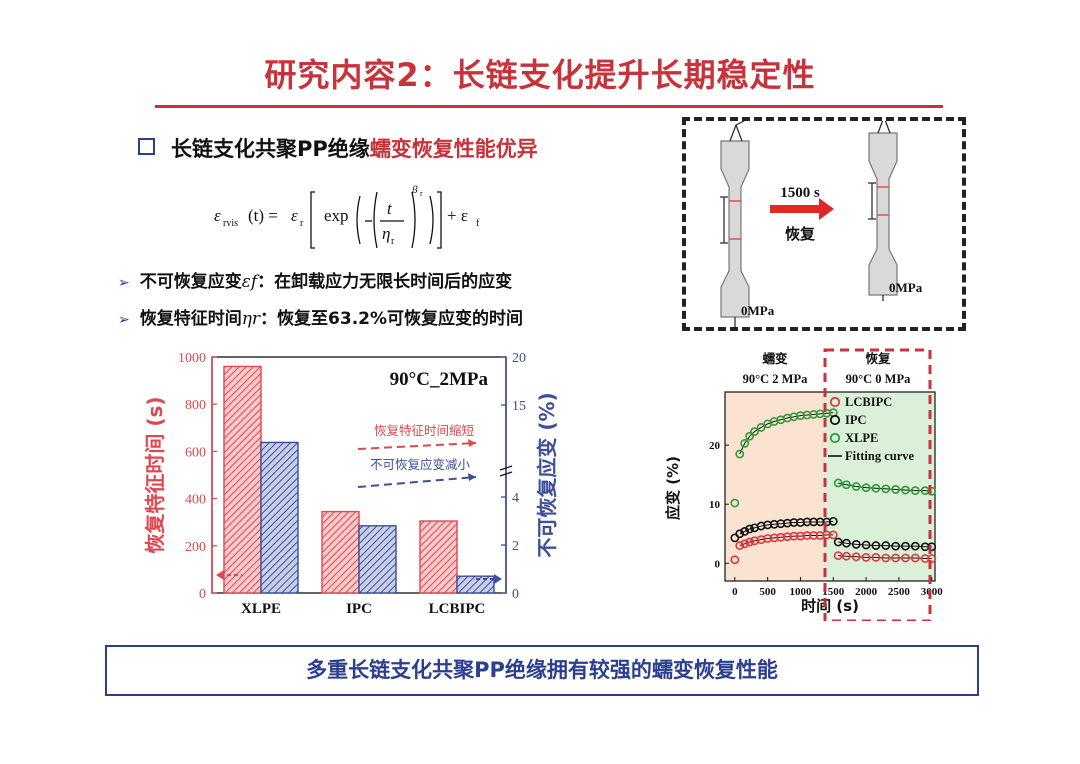 This screenshot has height=764, width=1080. What do you see at coordinates (899, 592) in the screenshot?
I see `x-tick-label: 2500` at bounding box center [899, 592].